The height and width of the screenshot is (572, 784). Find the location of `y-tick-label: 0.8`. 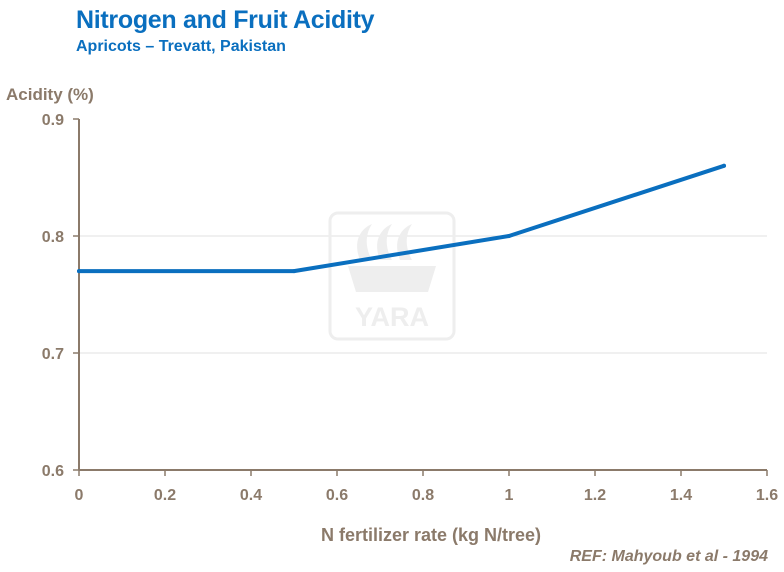

y-tick-label: 0.8 is located at coordinates (53, 237).